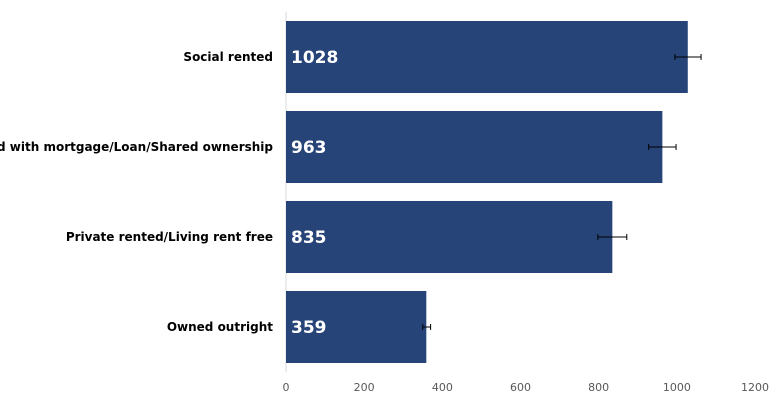 The width and height of the screenshot is (776, 400). Describe the element at coordinates (442, 387) in the screenshot. I see `x-tick-label: 400` at that location.